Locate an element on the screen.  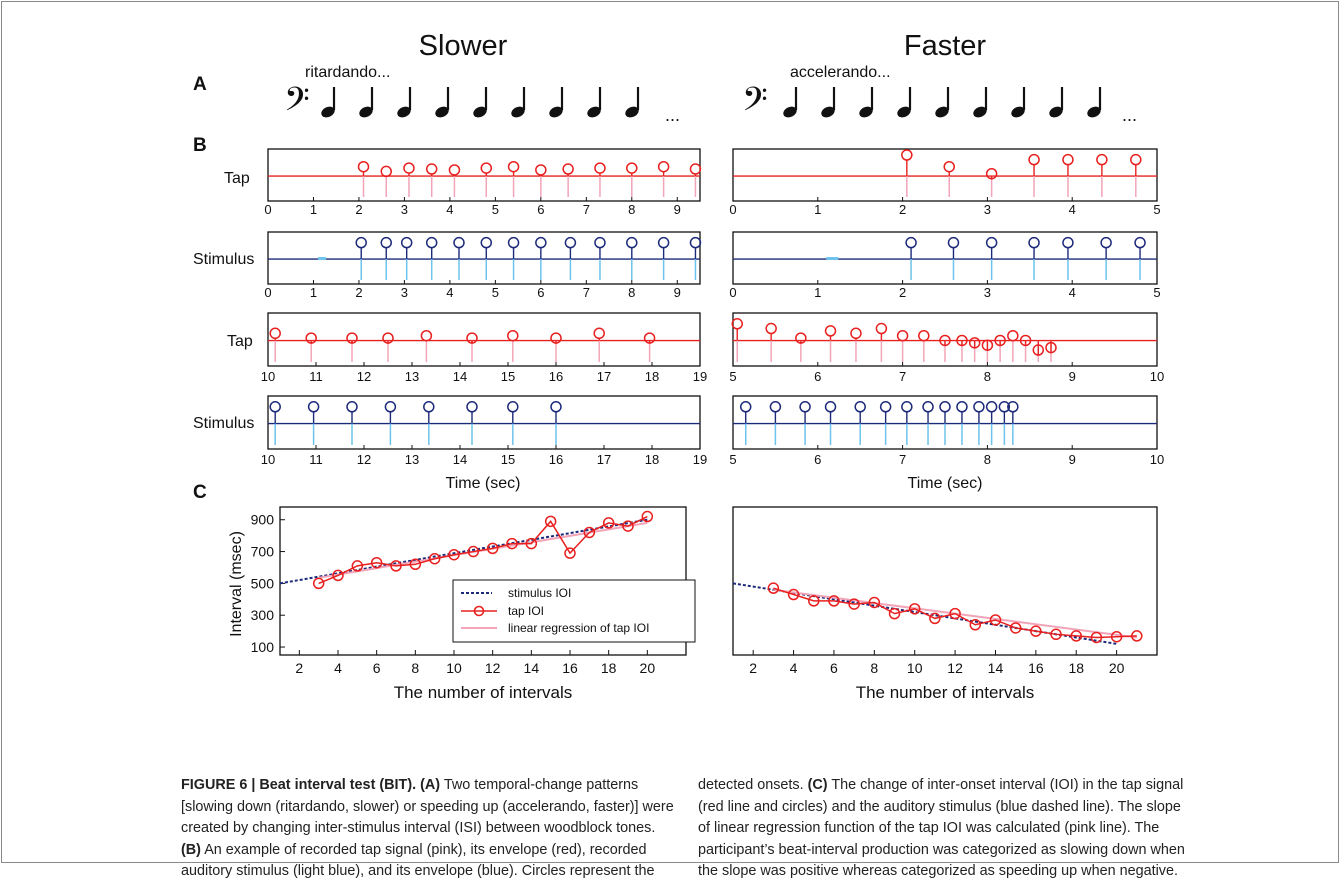
x-tick-label: 3 is located at coordinates (404, 209).